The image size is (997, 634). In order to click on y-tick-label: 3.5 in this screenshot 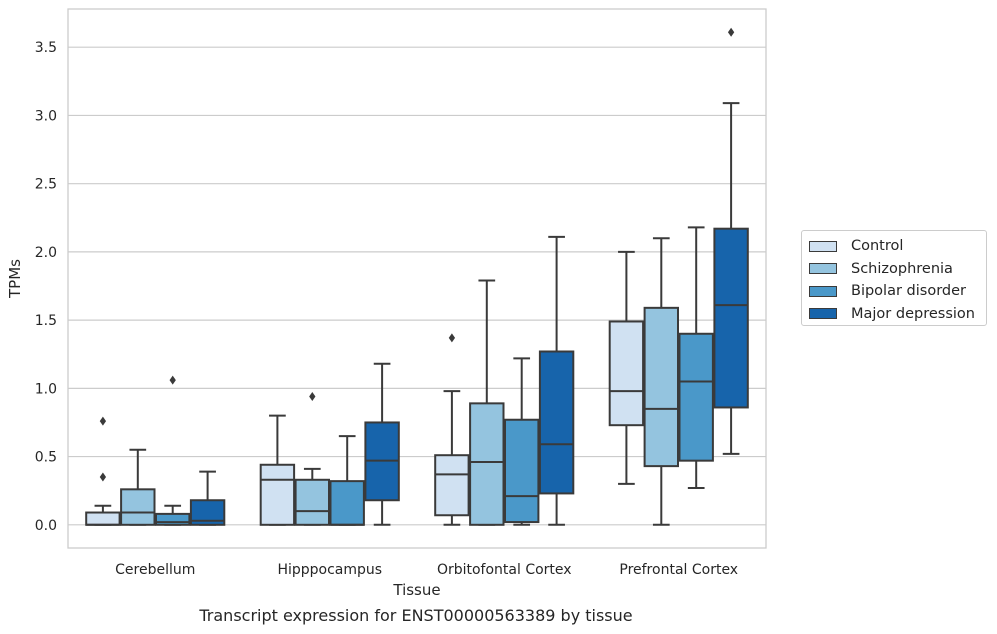, I will do `click(46, 48)`.